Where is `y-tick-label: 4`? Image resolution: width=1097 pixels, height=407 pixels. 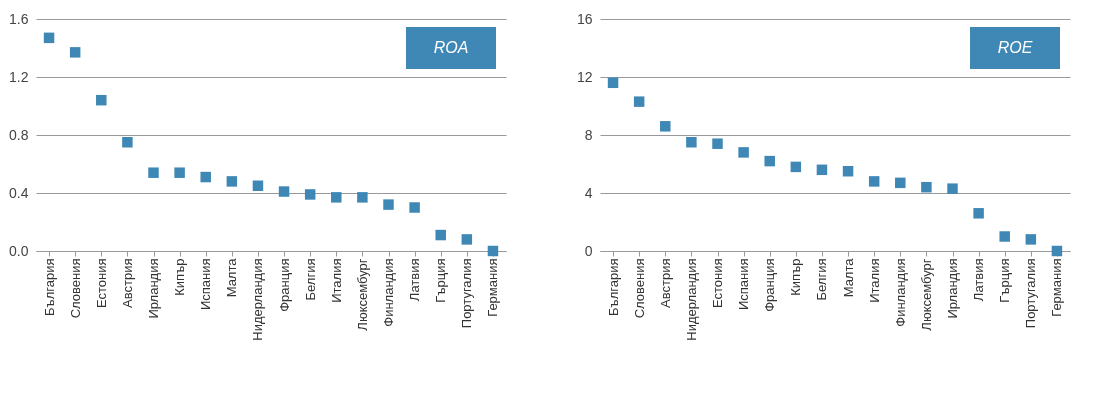
y-tick-label: 4 is located at coordinates (588, 192).